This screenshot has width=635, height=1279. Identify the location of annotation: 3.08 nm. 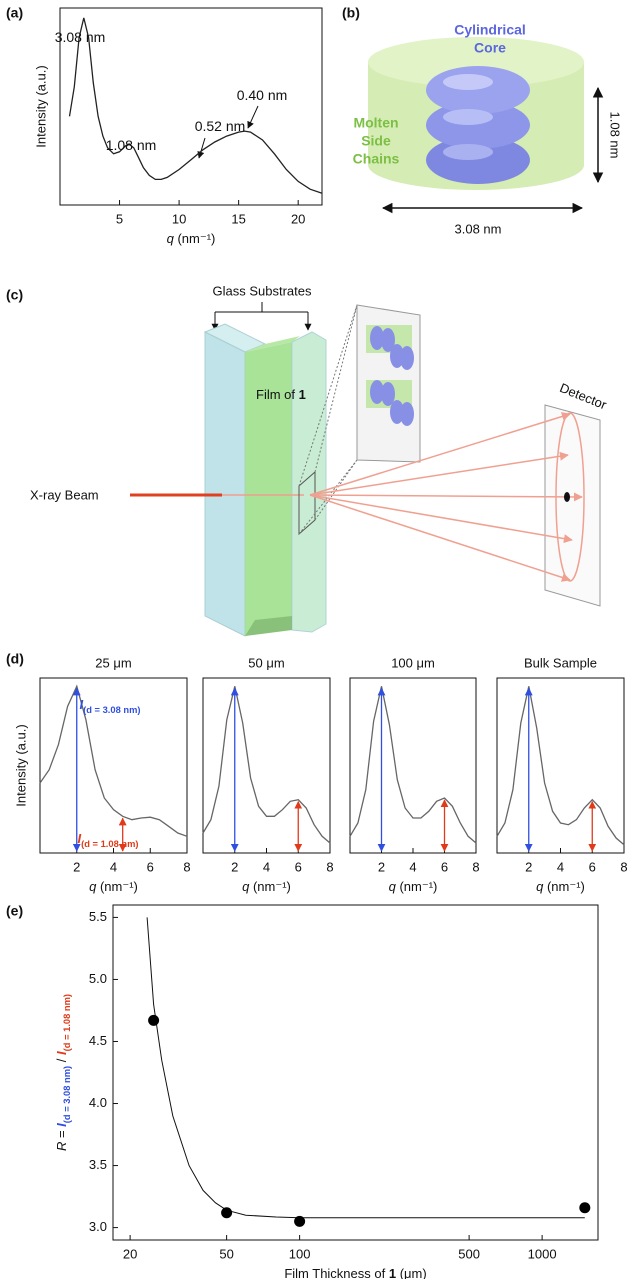
(80, 37).